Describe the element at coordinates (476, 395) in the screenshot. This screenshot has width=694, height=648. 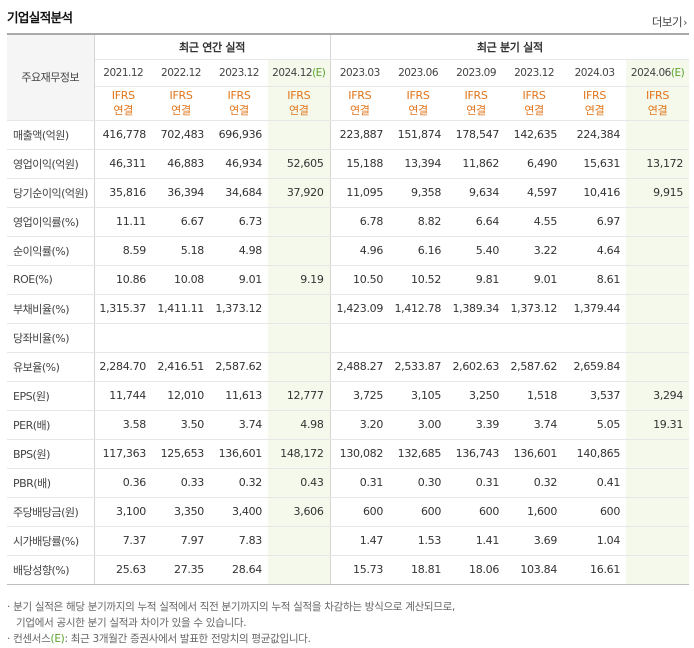
I see `quarter-value: 3,250` at that location.